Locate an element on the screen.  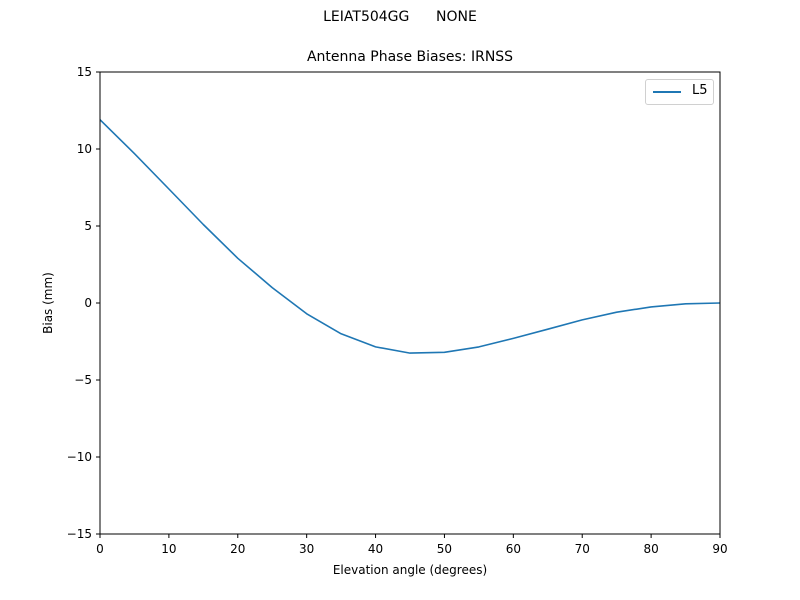
y-tick-label: −5 is located at coordinates (83, 380).